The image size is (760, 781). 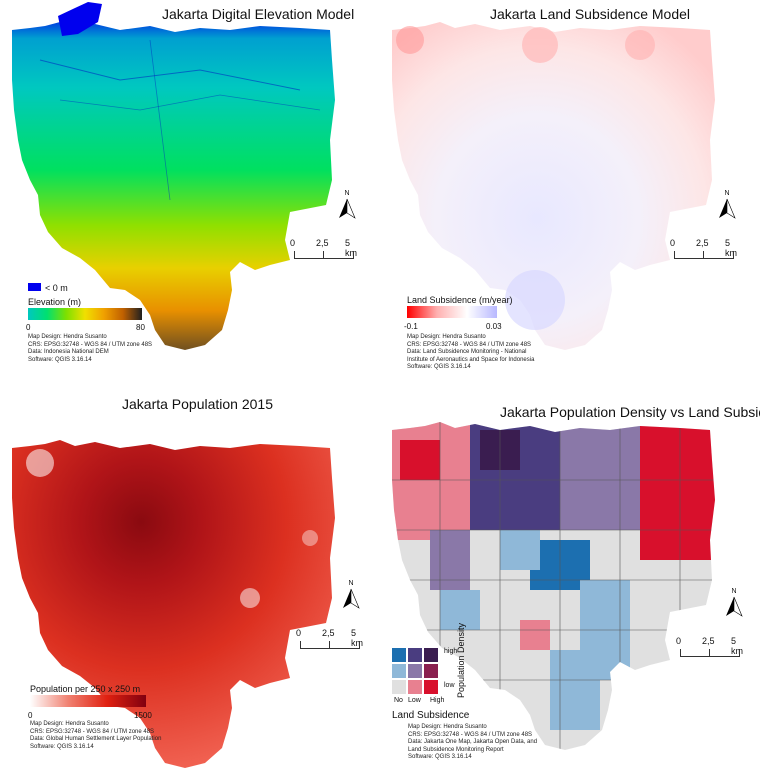 What do you see at coordinates (293, 243) in the screenshot?
I see `scale-tick-0: 0` at bounding box center [293, 243].